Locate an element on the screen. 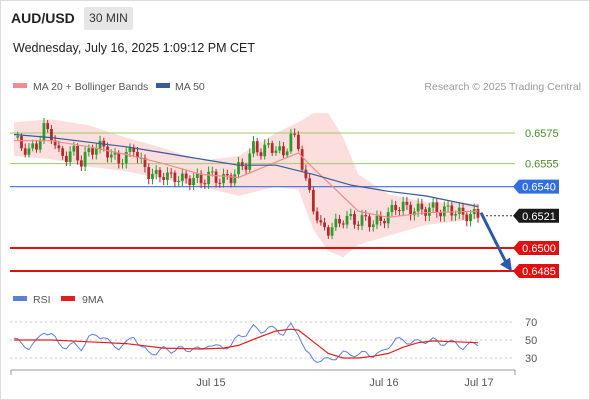  last-price-tag is located at coordinates (536, 215).